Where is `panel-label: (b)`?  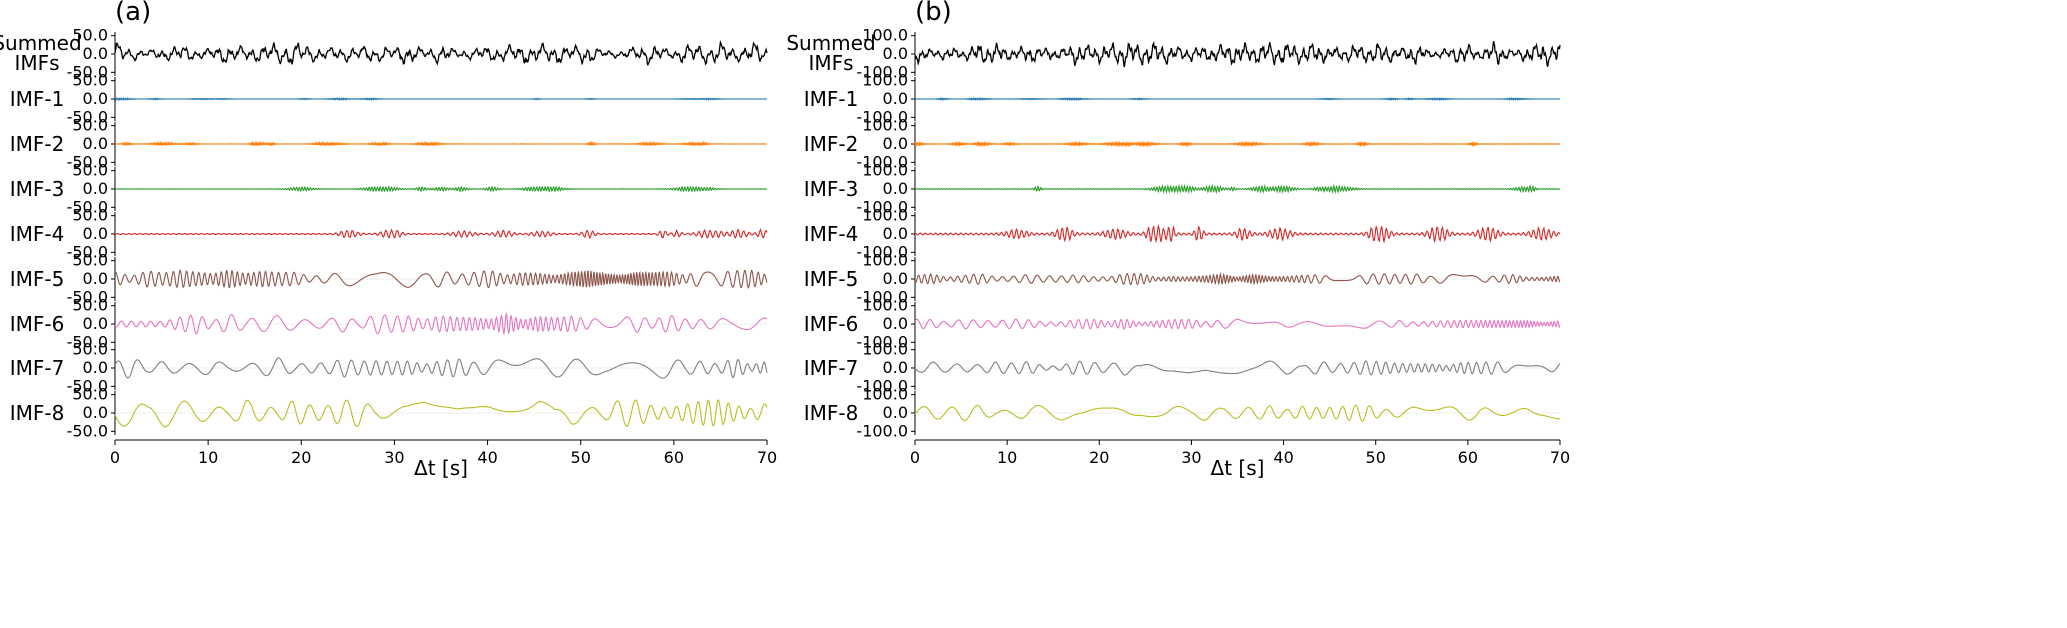 panel-label: (b) is located at coordinates (933, 13).